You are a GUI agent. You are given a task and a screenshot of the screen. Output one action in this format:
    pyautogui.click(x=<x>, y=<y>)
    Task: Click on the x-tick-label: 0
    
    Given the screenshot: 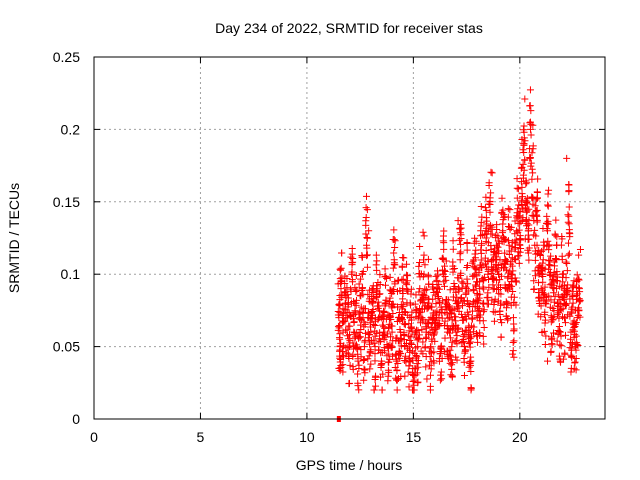 What is the action you would take?
    pyautogui.click(x=94, y=437)
    